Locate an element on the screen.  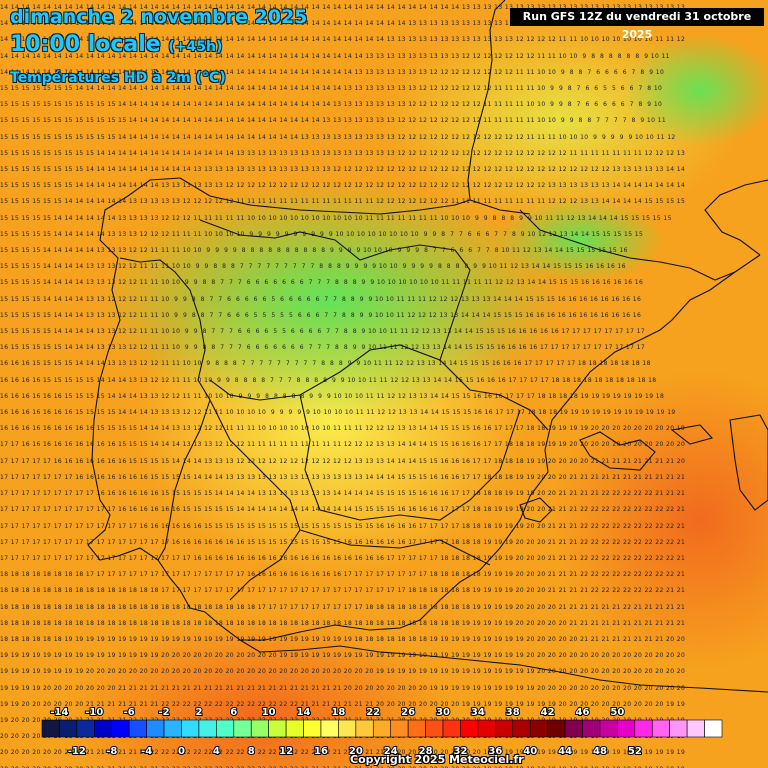
legend-label: 26 is located at coordinates (408, 712).